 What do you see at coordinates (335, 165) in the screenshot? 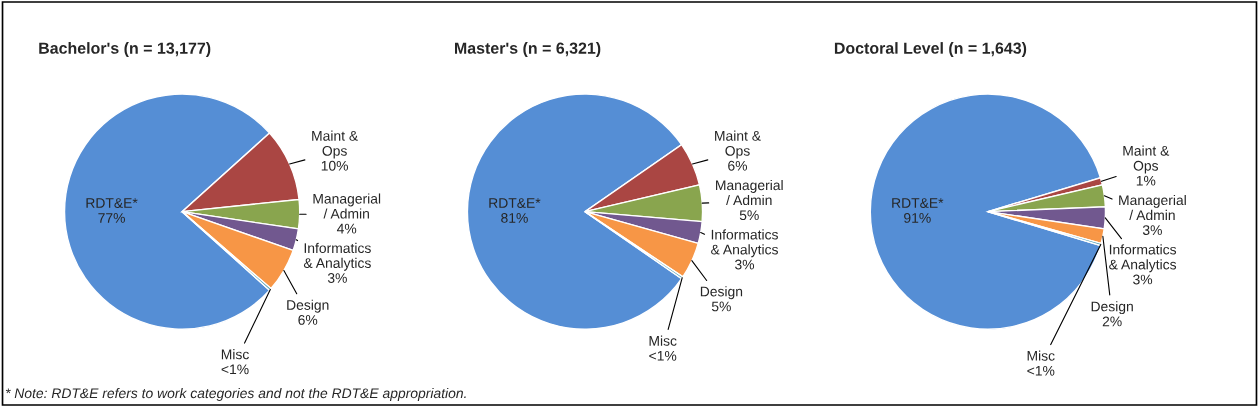
I see `data-label: 10%` at bounding box center [335, 165].